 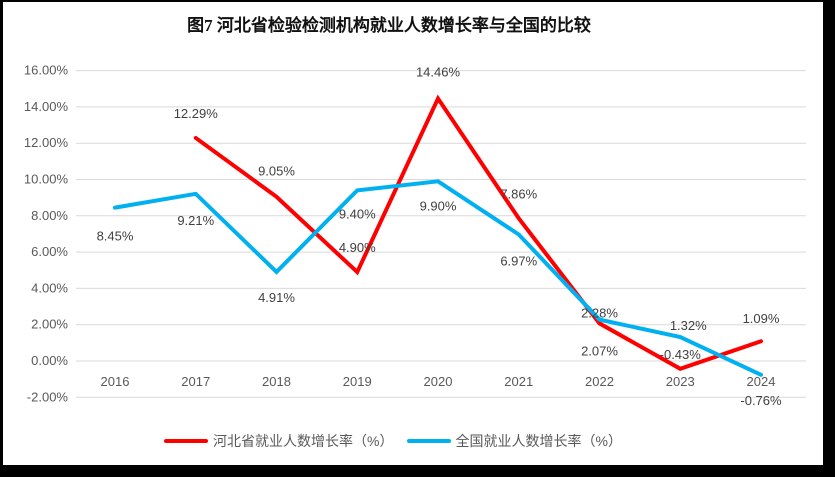 I want to click on svg-text: 2.00%, so click(x=49, y=324).